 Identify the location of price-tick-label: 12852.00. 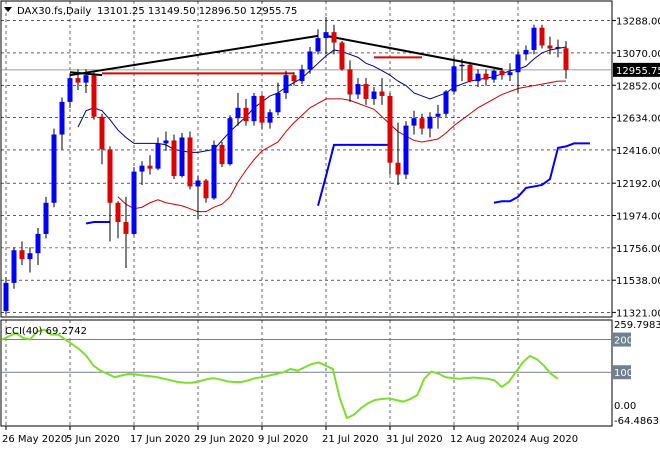
(638, 86).